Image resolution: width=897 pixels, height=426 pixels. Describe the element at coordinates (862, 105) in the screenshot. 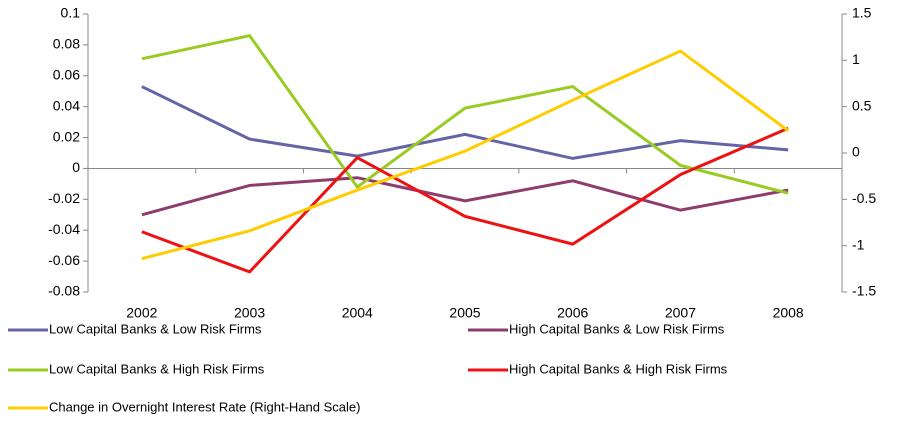

I see `y2-tick-label: 0.5` at that location.